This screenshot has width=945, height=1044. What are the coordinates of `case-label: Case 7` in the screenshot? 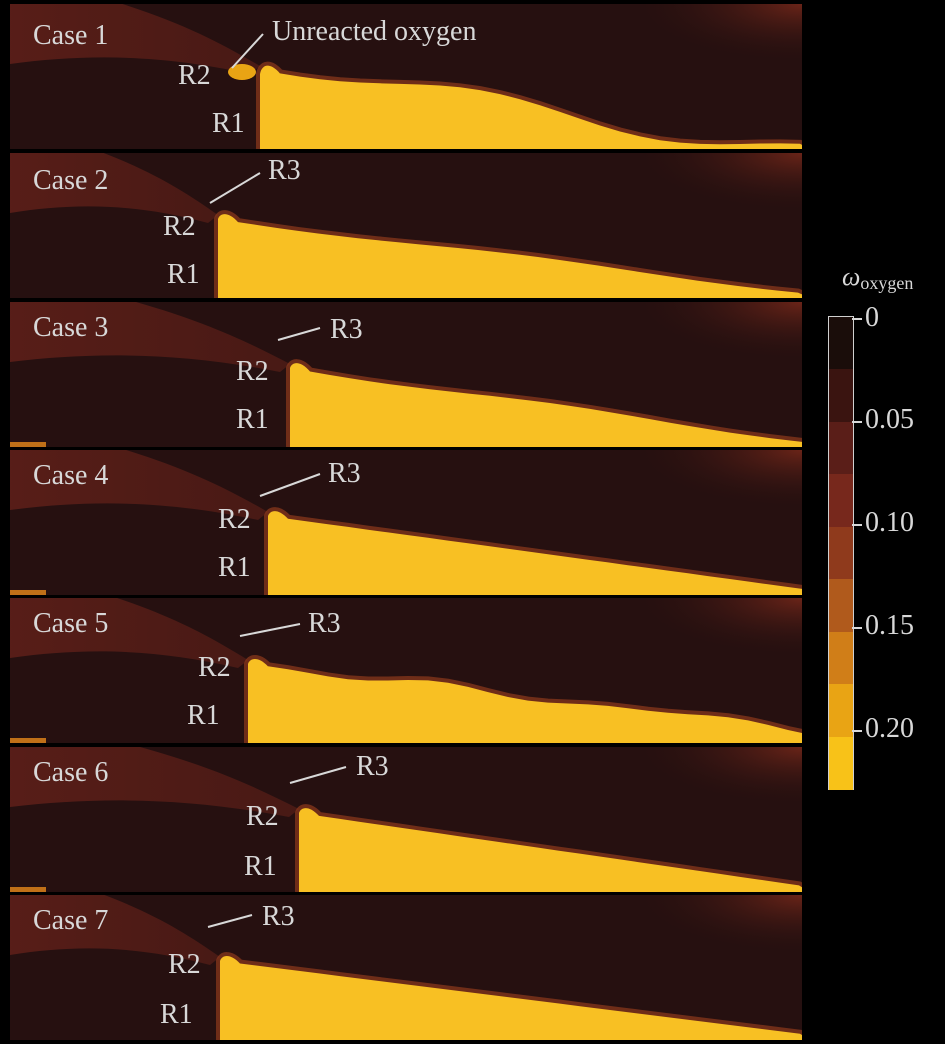 It's located at (71, 920).